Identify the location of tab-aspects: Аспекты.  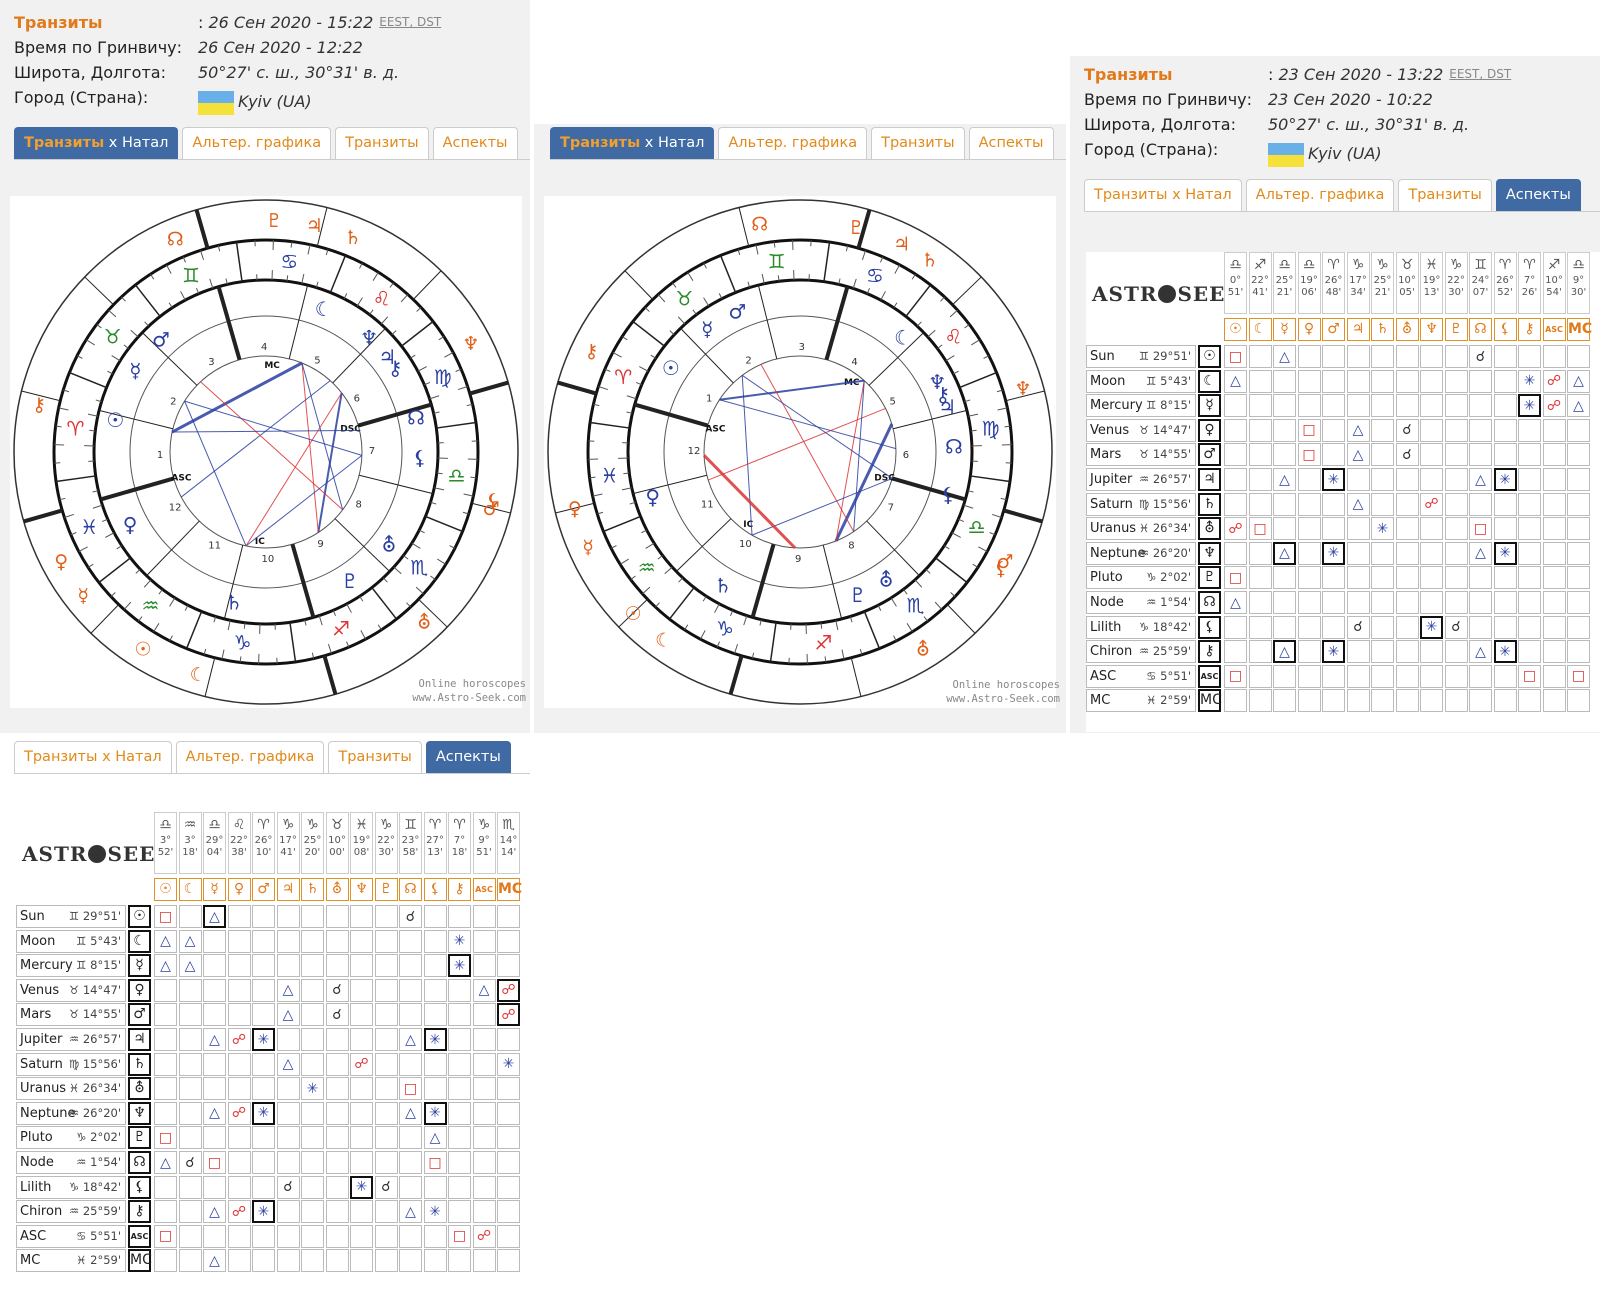
(1538, 195).